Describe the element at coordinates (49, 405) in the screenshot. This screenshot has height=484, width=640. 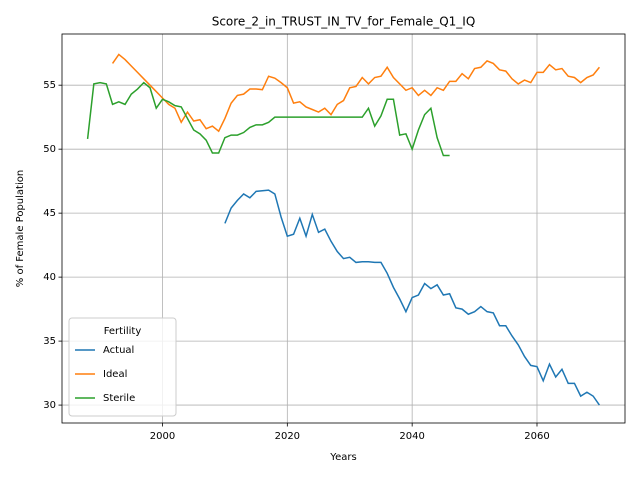
I see `y-tick-label: 30` at that location.